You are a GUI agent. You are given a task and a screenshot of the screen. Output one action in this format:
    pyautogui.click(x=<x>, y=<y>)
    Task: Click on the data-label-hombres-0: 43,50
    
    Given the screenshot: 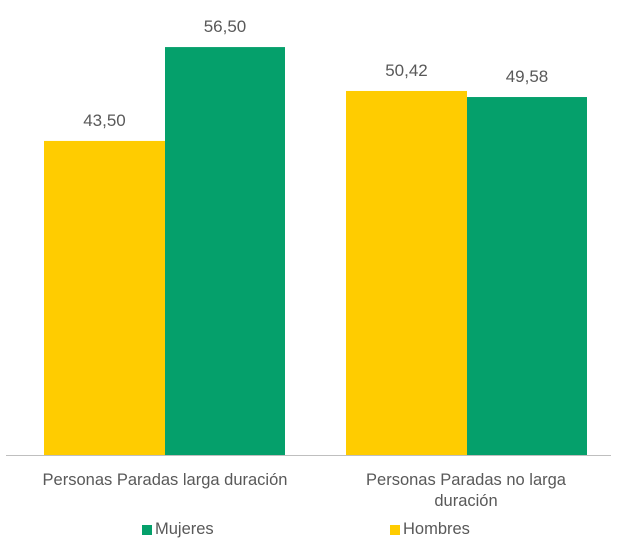 What is the action you would take?
    pyautogui.click(x=104, y=120)
    